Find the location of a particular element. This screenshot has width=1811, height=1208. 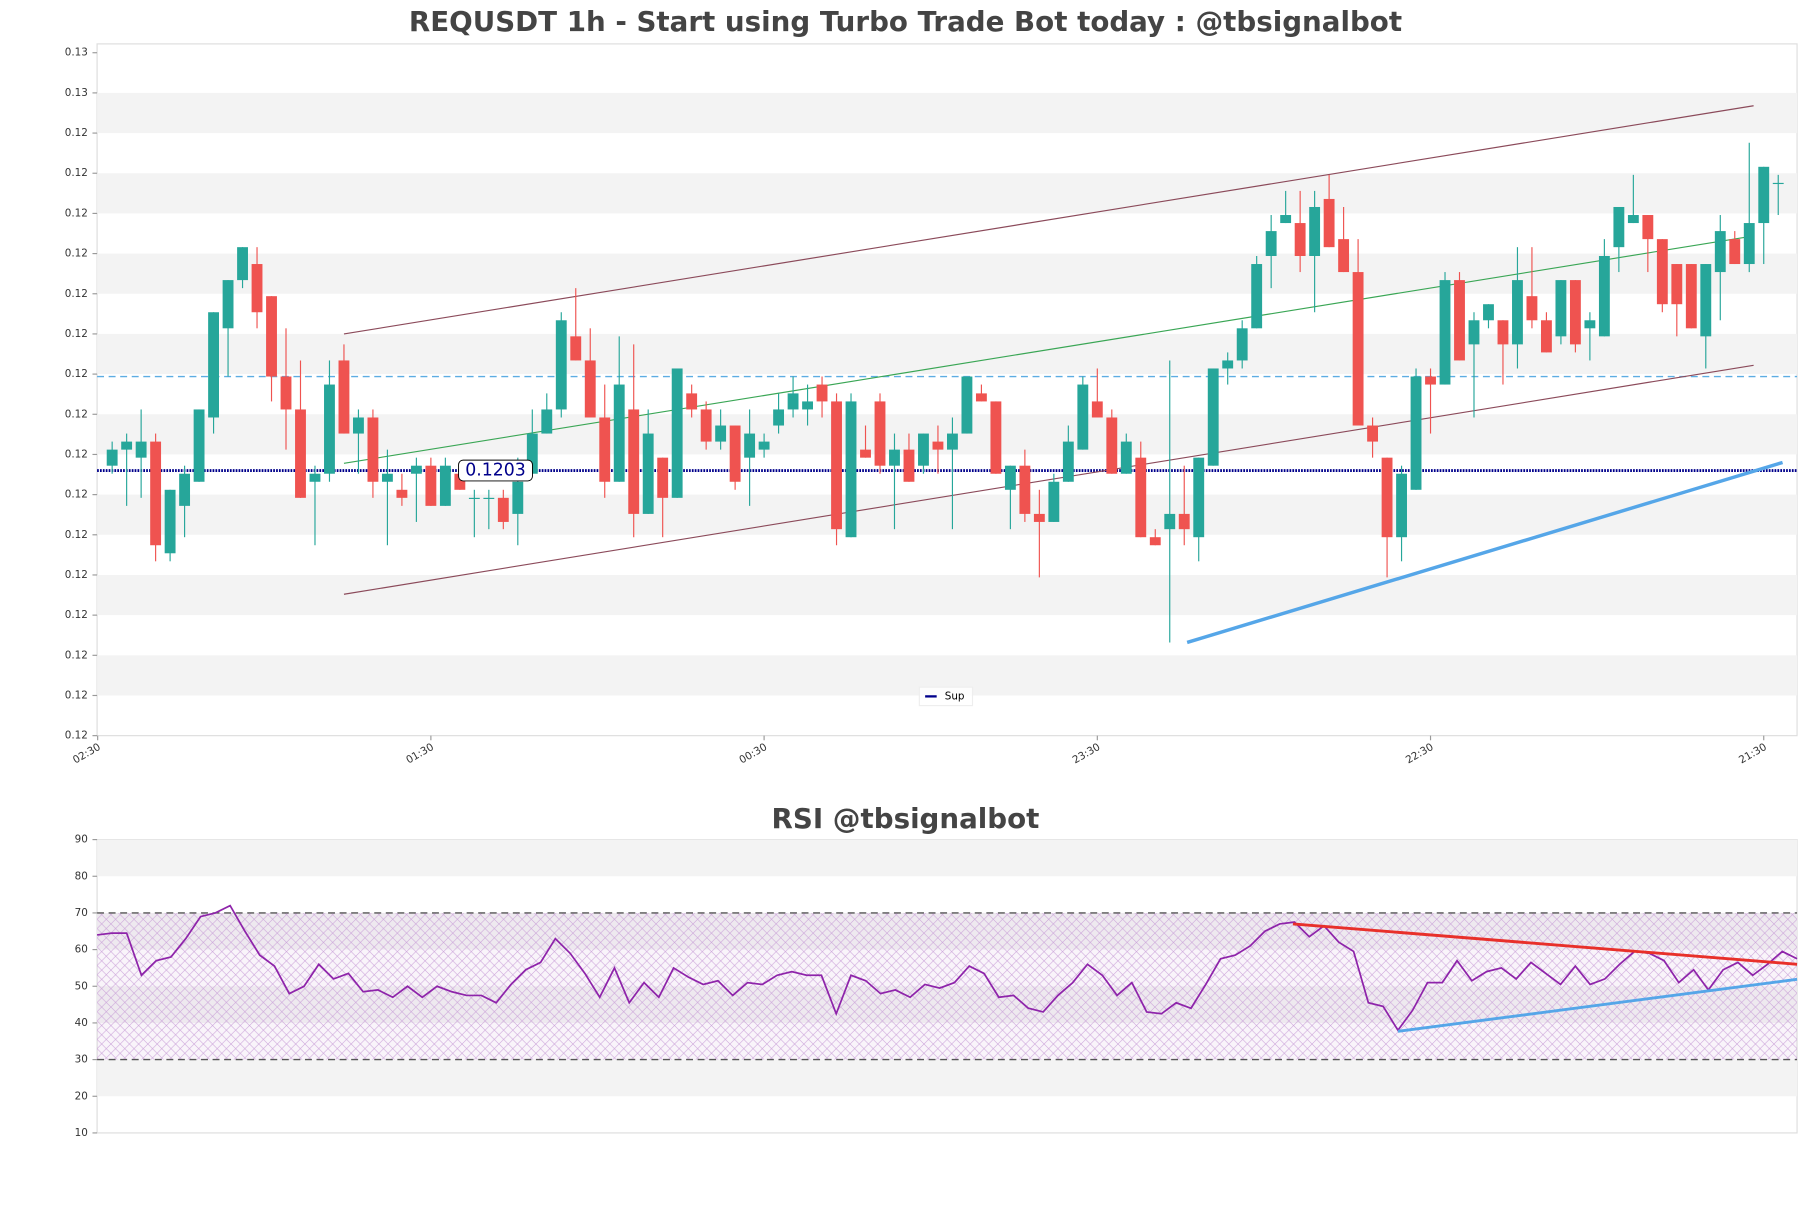

y-tick-label: 30 is located at coordinates (81, 1060).